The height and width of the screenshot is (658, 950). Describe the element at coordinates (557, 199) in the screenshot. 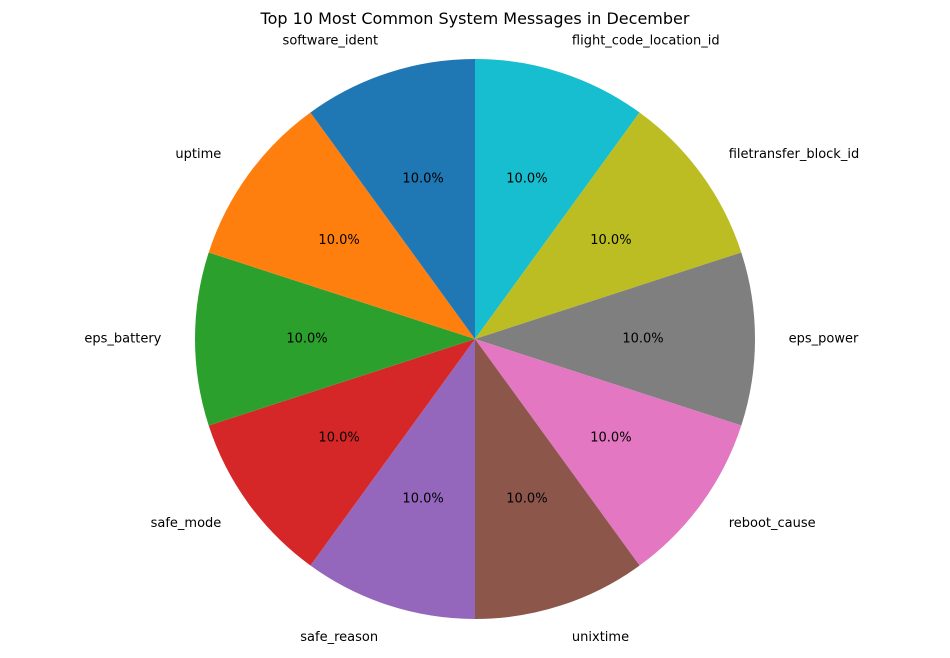

I see `pie-slice-flight-code-location-id` at that location.